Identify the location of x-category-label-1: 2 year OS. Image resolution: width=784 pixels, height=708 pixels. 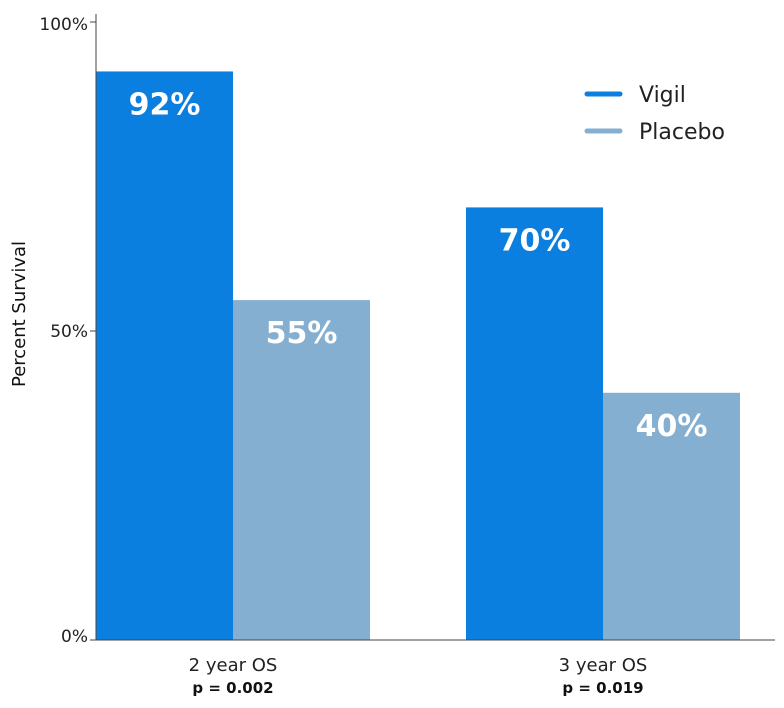
(233, 665).